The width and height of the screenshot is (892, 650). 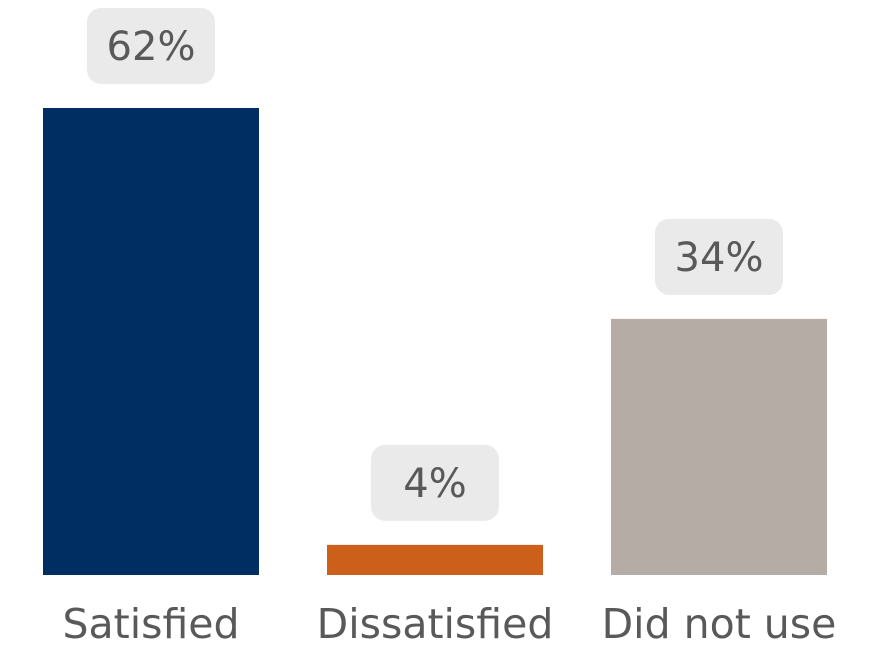 I want to click on data-label: 4%, so click(x=435, y=482).